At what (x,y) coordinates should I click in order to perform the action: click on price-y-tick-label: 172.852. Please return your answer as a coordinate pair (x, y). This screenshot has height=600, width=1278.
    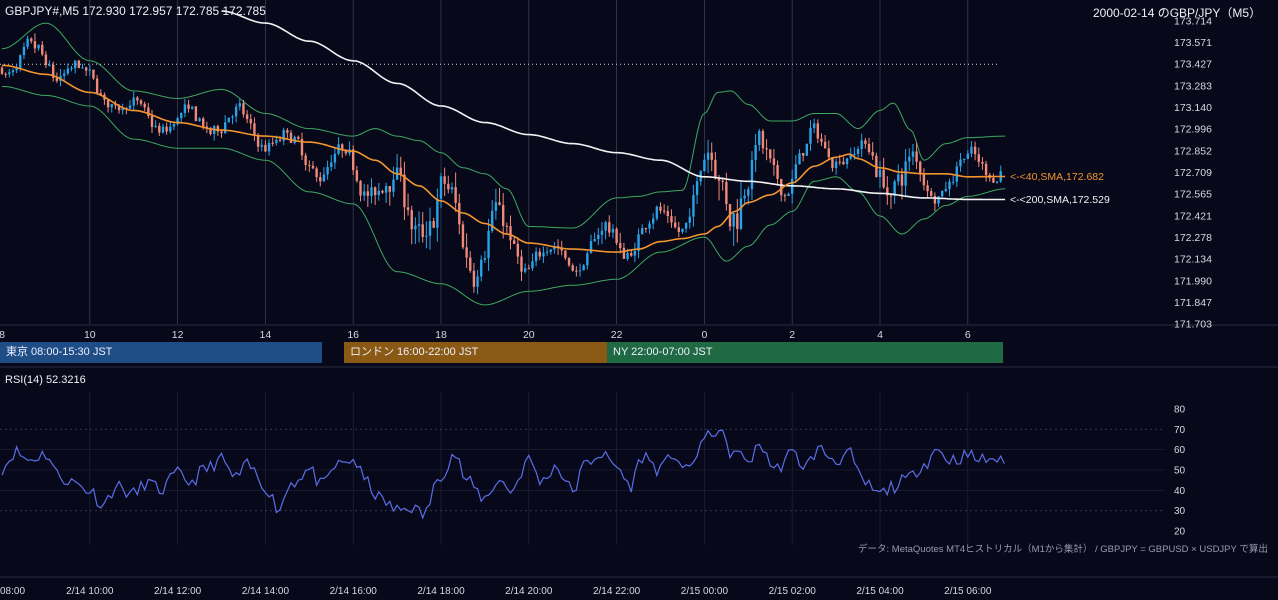
    Looking at the image, I should click on (1193, 151).